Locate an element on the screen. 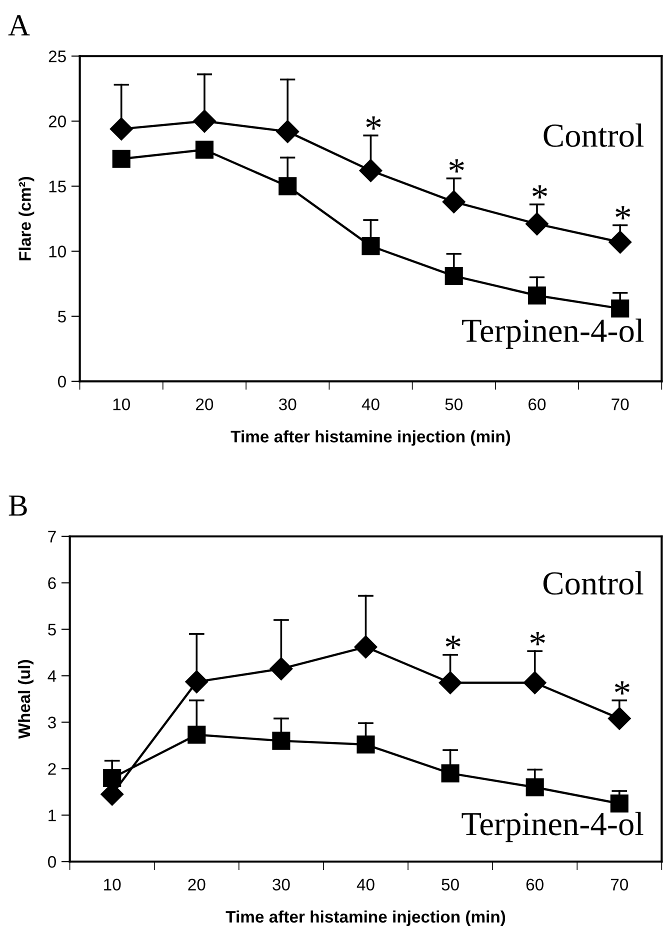  y-tick-label: 15 is located at coordinates (57, 186).